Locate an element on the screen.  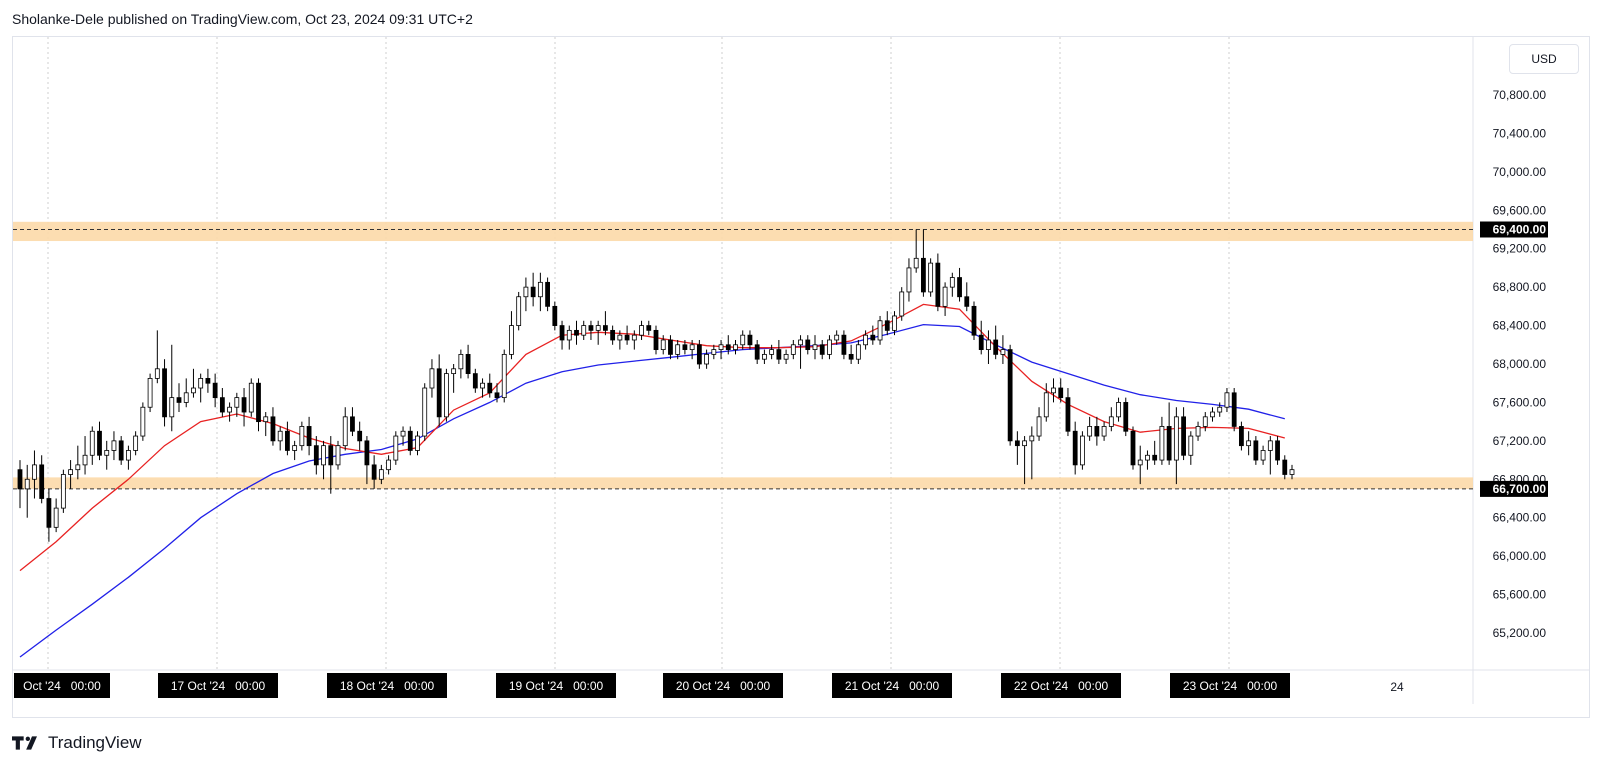
currency-button: USD is located at coordinates (1544, 59).